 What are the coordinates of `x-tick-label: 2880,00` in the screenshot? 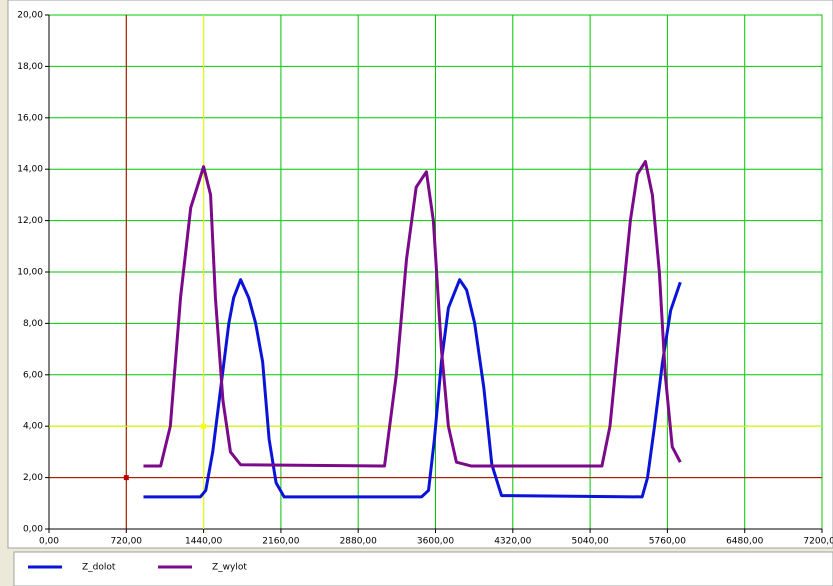 It's located at (358, 542).